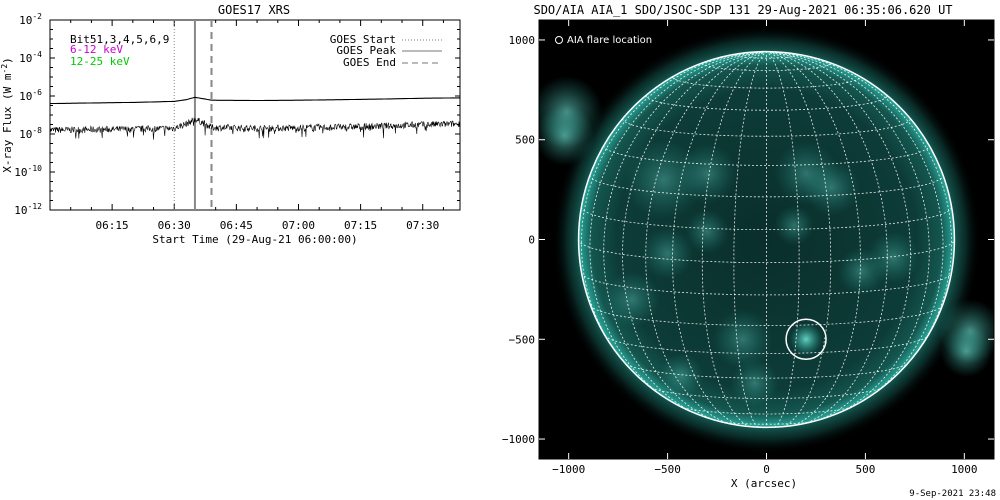 This screenshot has height=500, width=1000. I want to click on aia-x-tick-label: 1000, so click(964, 469).